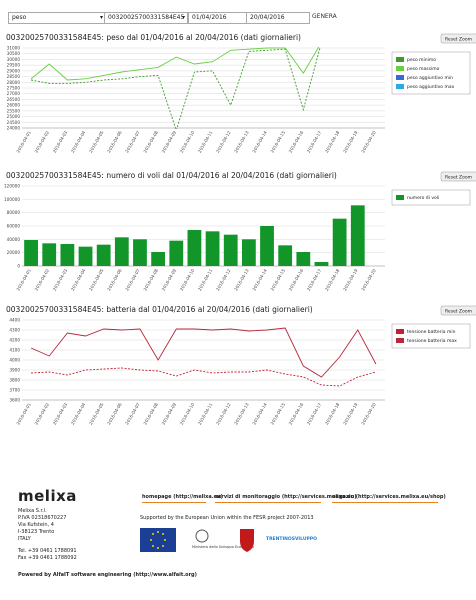 The width and height of the screenshot is (476, 600). What do you see at coordinates (14, 59) in the screenshot?
I see `y-tick-label: 30000` at bounding box center [14, 59].